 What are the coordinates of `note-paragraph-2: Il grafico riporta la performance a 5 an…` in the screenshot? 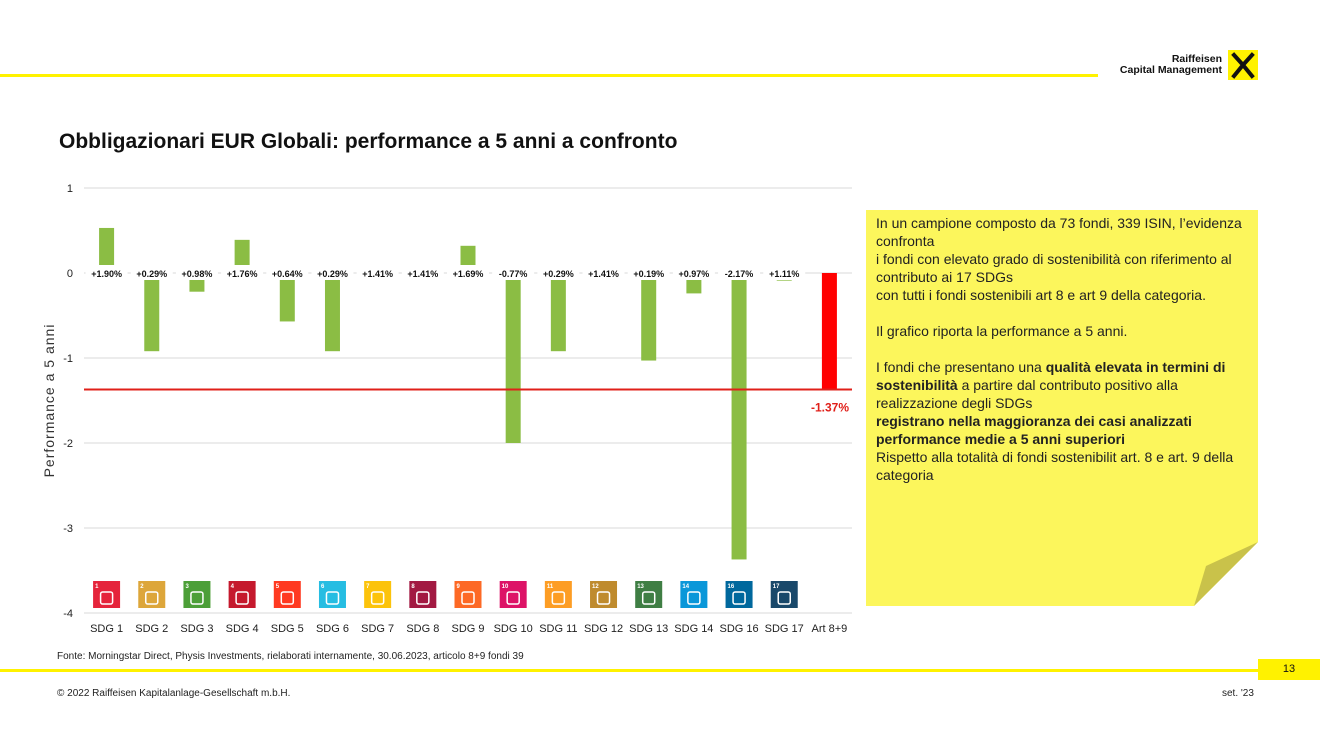 It's located at (1002, 331).